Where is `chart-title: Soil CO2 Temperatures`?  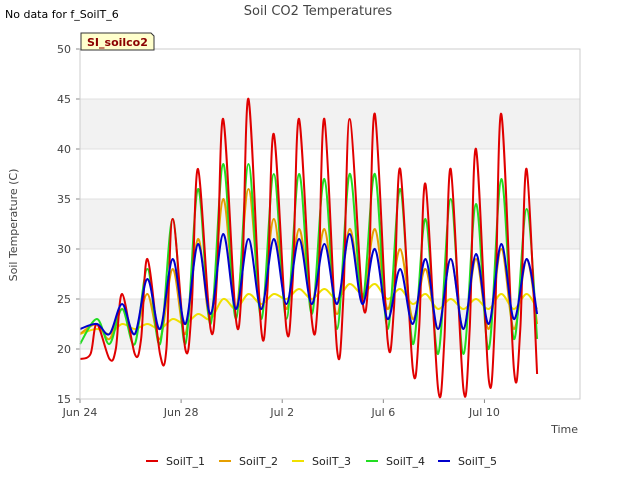 chart-title: Soil CO2 Temperatures is located at coordinates (318, 11).